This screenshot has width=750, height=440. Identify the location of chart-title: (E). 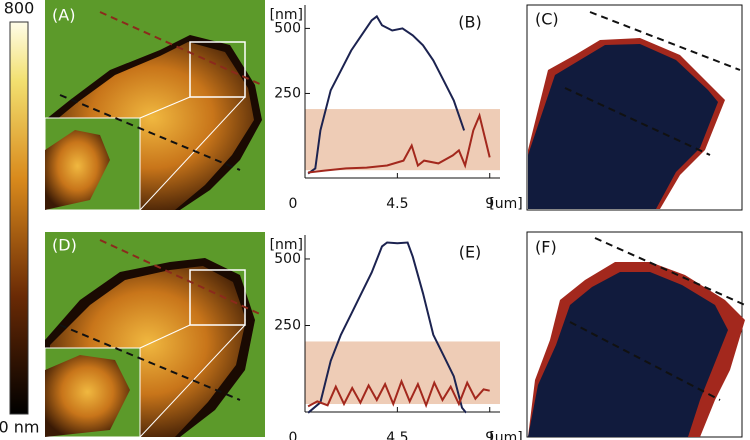
(470, 252).